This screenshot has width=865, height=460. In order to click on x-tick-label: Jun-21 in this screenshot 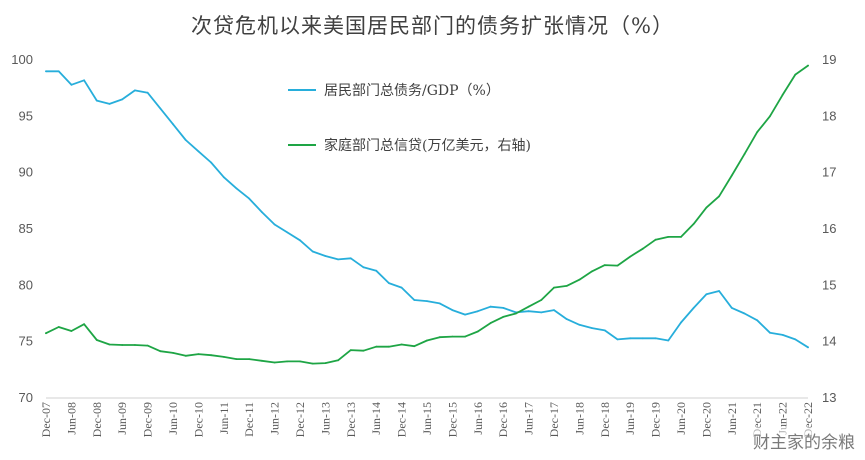, I will do `click(732, 418)`.